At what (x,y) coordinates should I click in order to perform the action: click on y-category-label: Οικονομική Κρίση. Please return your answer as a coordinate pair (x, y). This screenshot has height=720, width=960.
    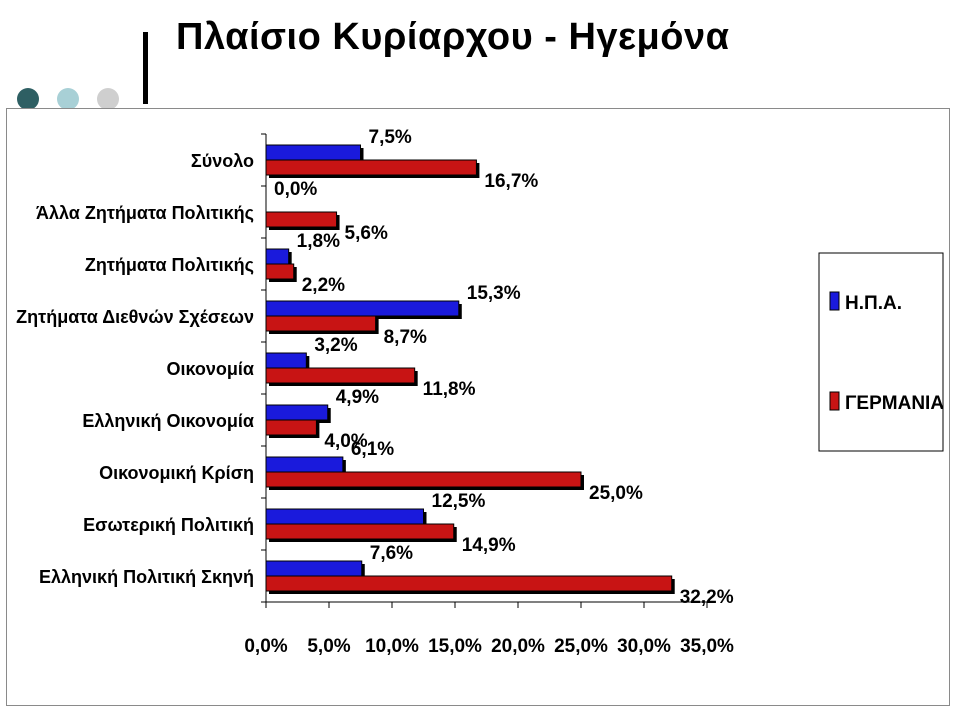
    Looking at the image, I should click on (176, 473).